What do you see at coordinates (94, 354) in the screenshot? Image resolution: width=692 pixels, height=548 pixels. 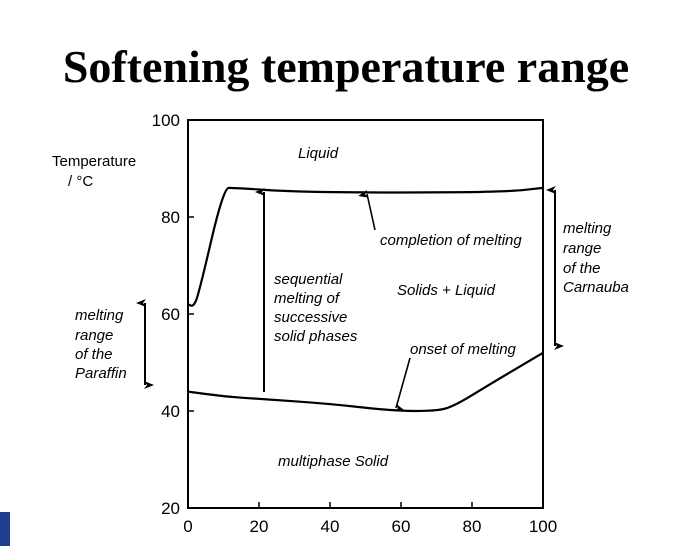 I see `label-paraffin-3: of the` at bounding box center [94, 354].